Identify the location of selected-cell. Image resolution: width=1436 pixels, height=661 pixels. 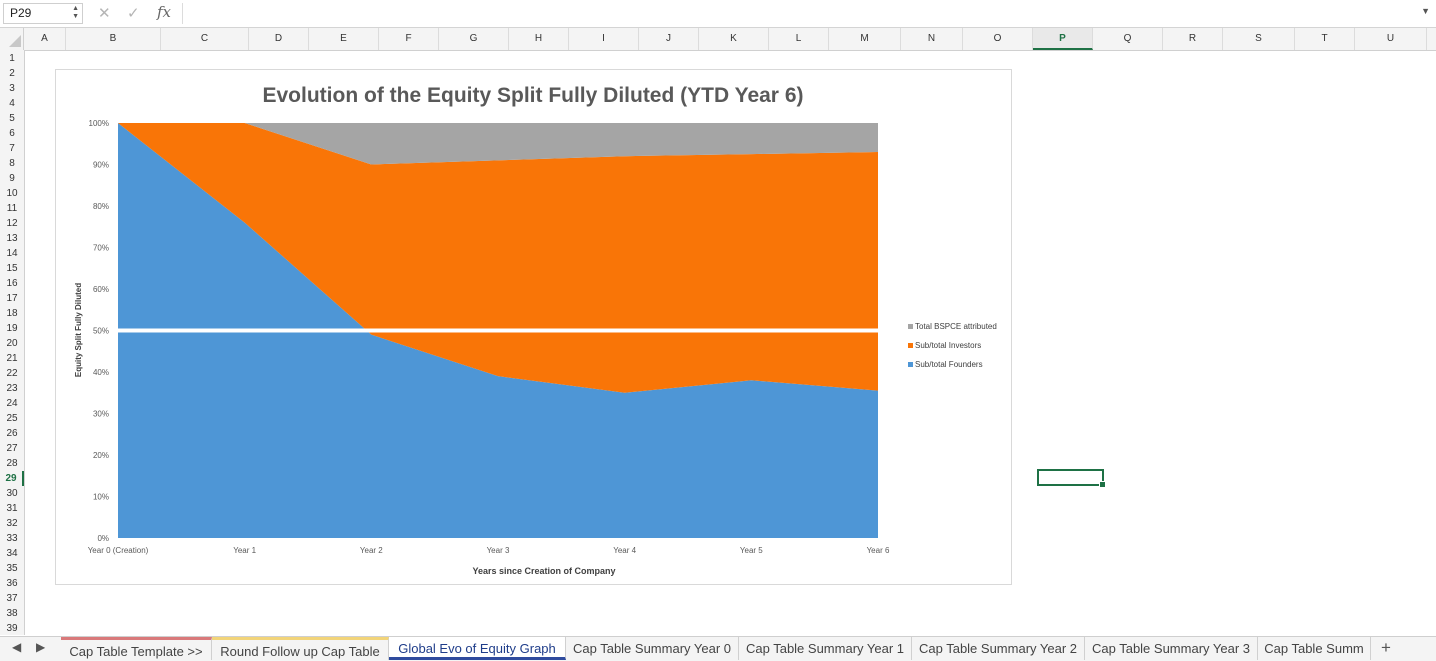
(1071, 478).